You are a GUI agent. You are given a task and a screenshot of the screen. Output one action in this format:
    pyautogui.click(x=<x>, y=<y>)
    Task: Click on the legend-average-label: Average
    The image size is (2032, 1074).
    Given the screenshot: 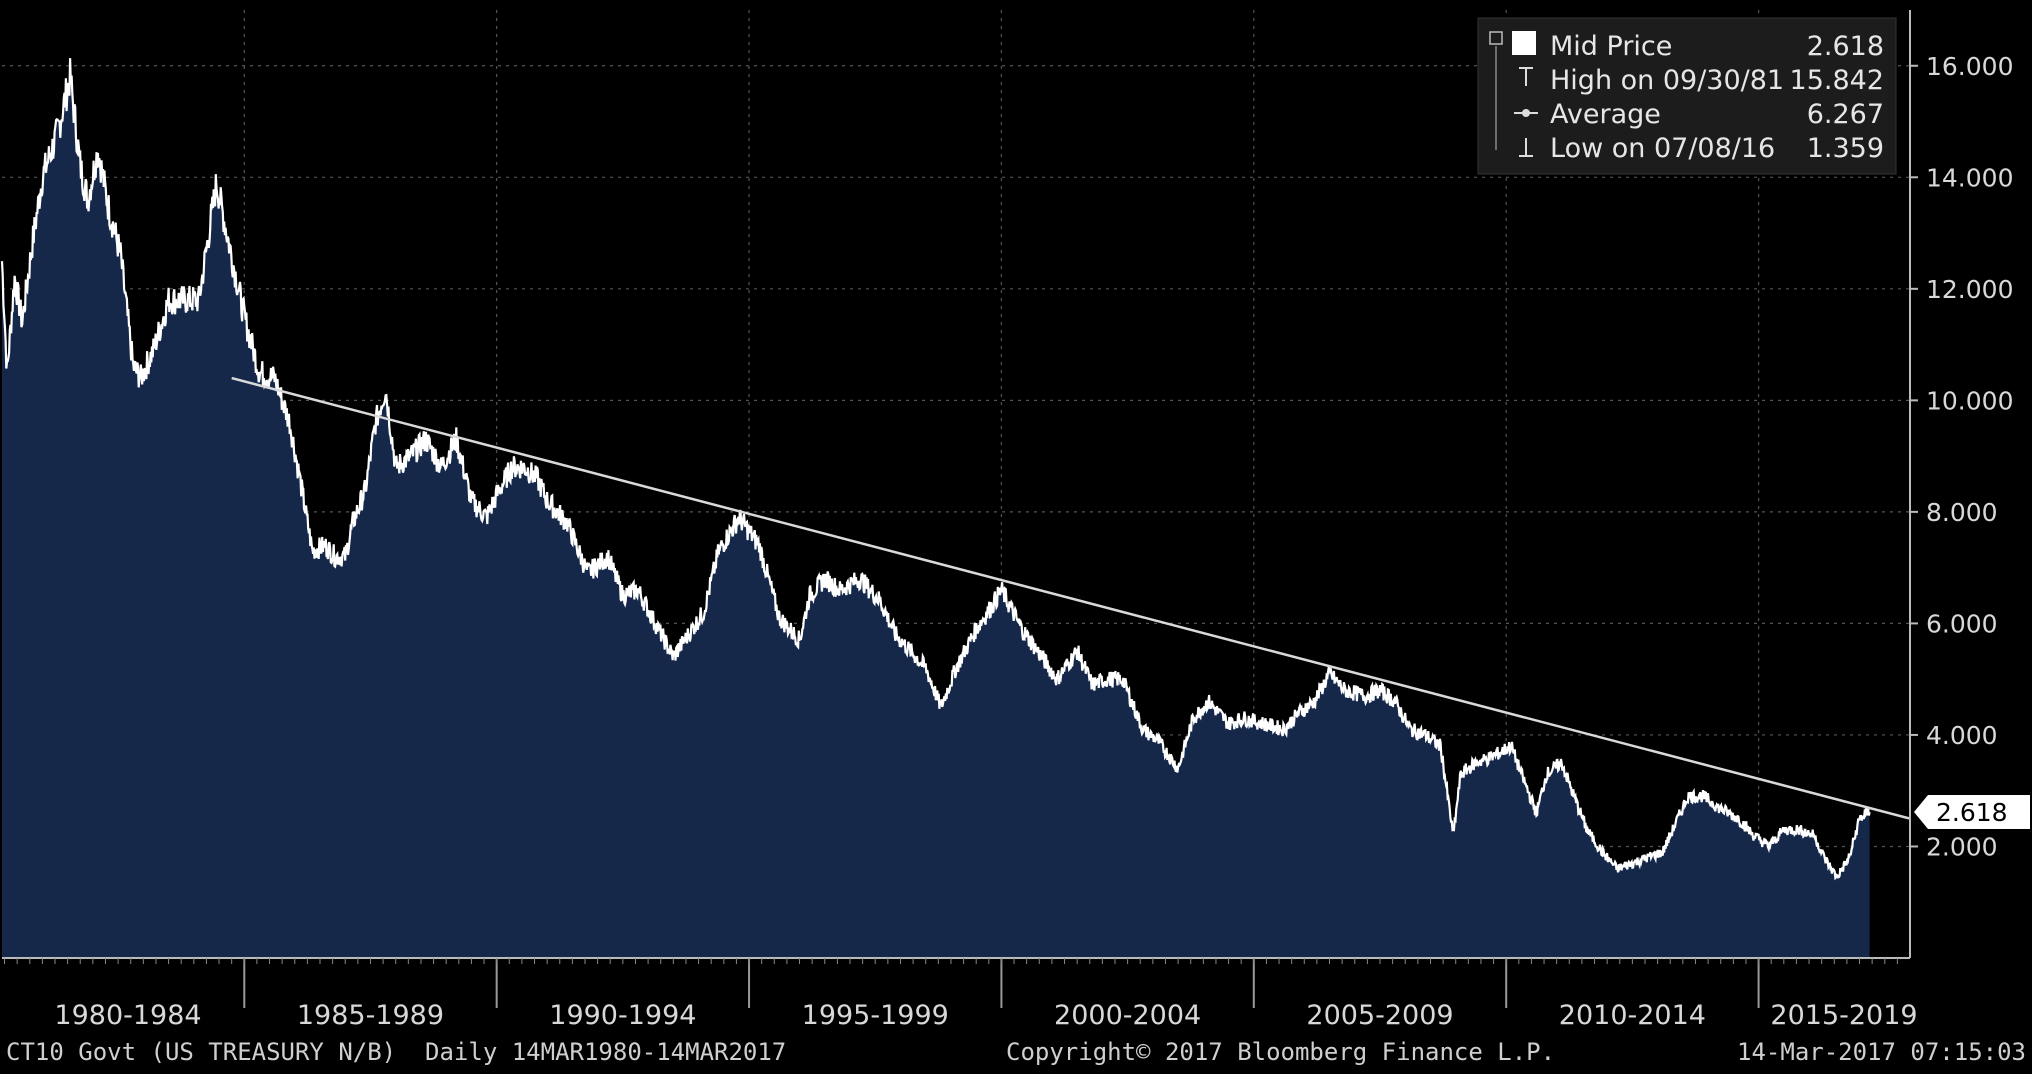 What is the action you would take?
    pyautogui.click(x=1605, y=114)
    